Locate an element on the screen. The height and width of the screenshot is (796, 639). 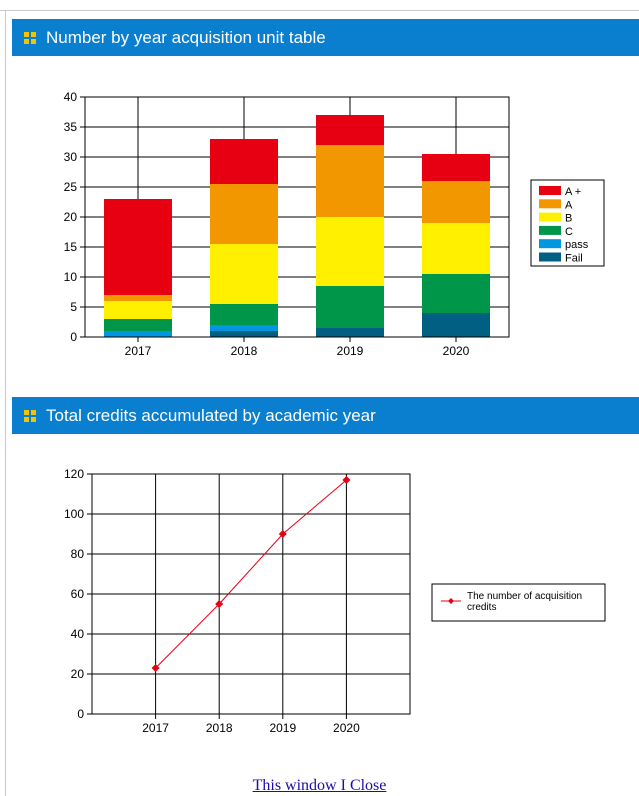
legend-label: C is located at coordinates (569, 232).